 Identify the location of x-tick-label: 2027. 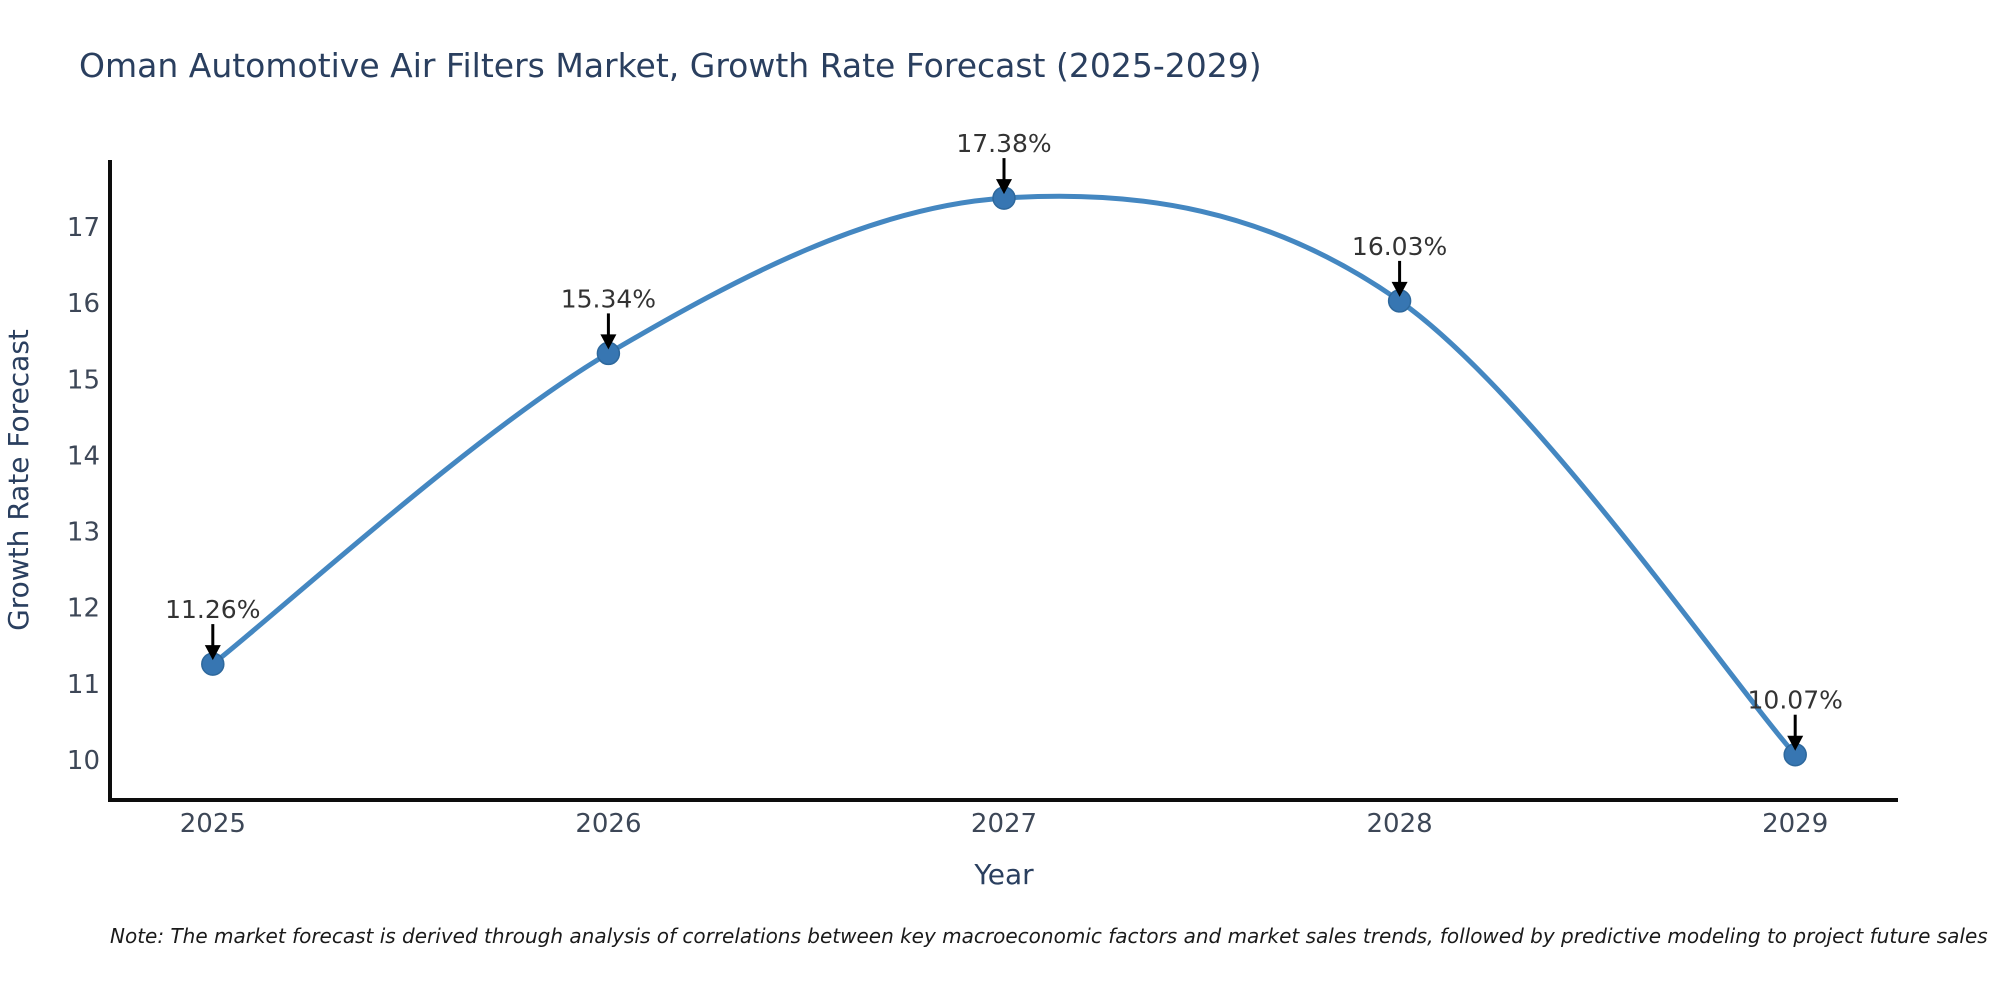
(1004, 824).